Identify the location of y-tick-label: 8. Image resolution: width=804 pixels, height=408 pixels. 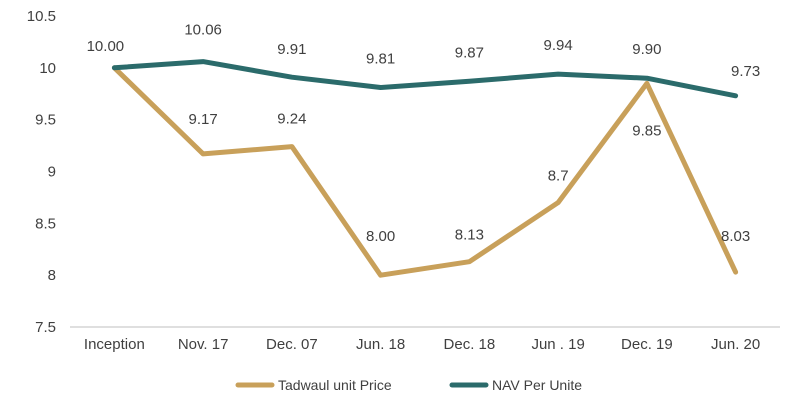
(52, 275).